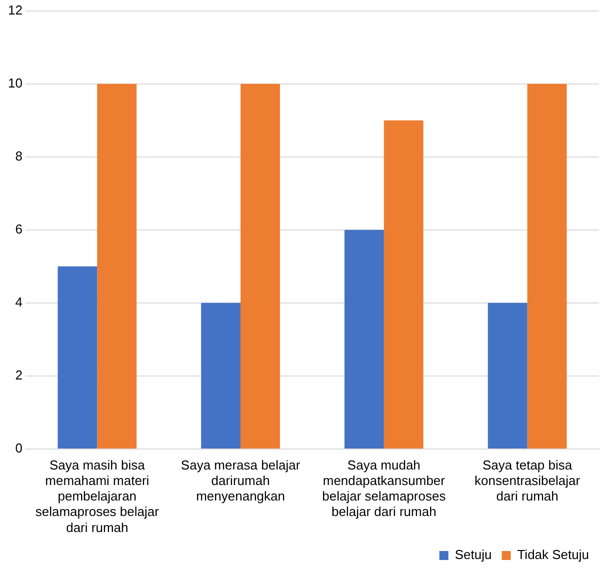  Describe the element at coordinates (473, 554) in the screenshot. I see `legend-label: Setuju` at that location.